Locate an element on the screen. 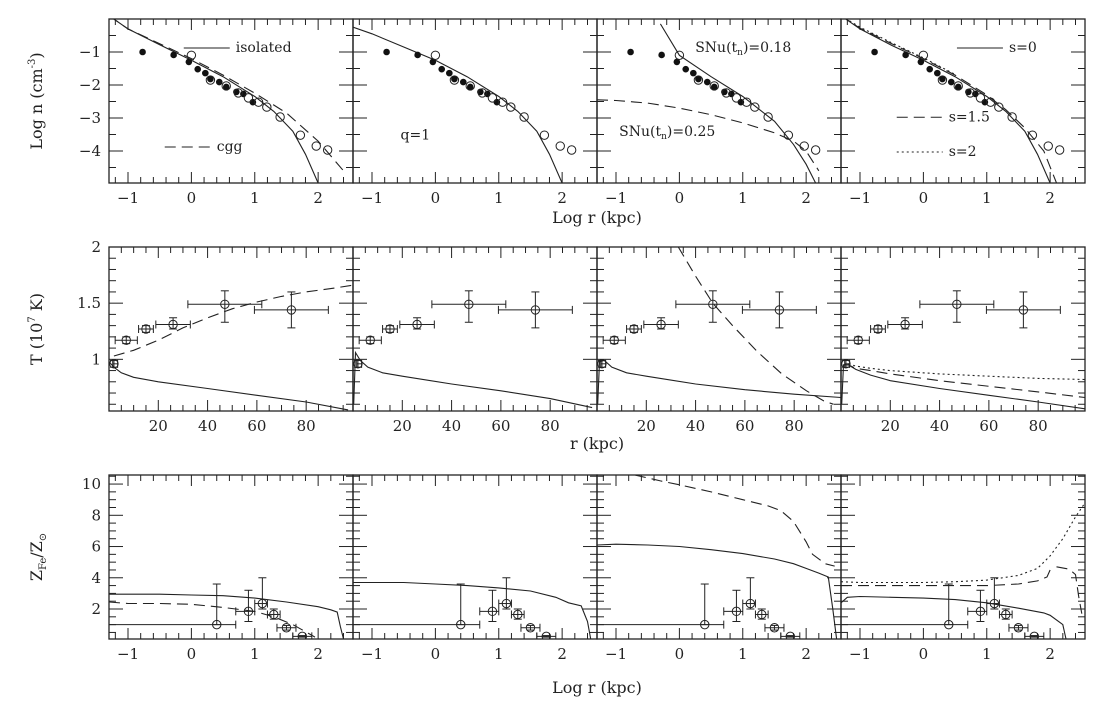 This screenshot has width=1104, height=706. annotation-subscript: n is located at coordinates (740, 53).